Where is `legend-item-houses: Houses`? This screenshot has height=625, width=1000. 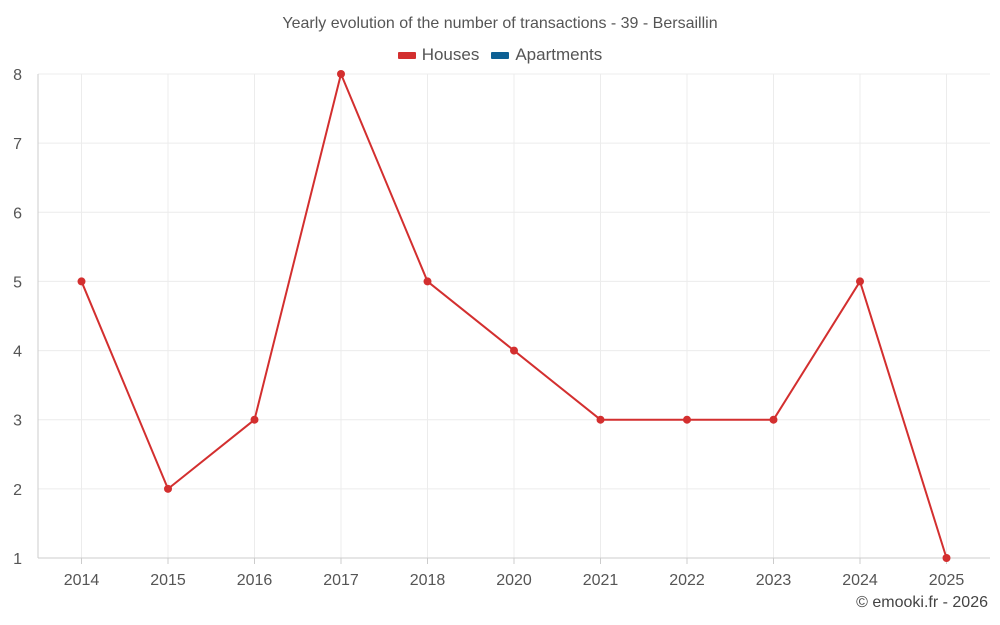 legend-item-houses: Houses is located at coordinates (438, 55).